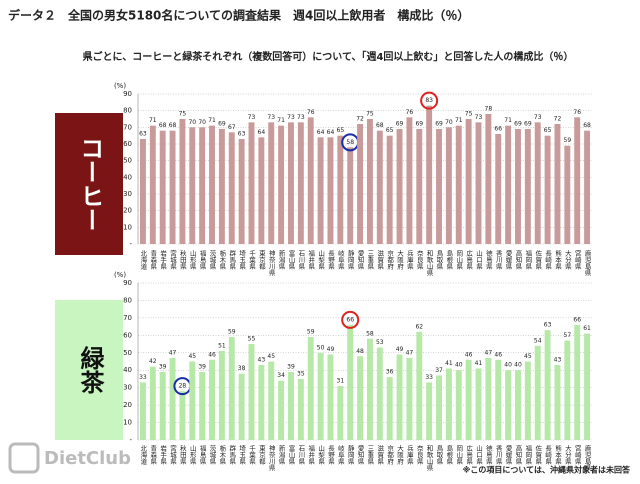 The image size is (640, 484). Describe the element at coordinates (192, 455) in the screenshot. I see `x-tick-label: 山形県` at that location.